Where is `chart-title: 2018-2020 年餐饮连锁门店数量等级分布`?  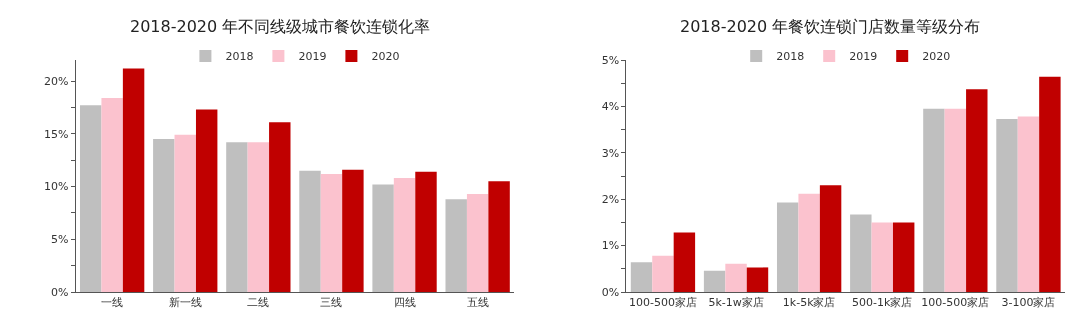
chart-title: 2018-2020 年餐饮连锁门店数量等级分布 is located at coordinates (830, 26).